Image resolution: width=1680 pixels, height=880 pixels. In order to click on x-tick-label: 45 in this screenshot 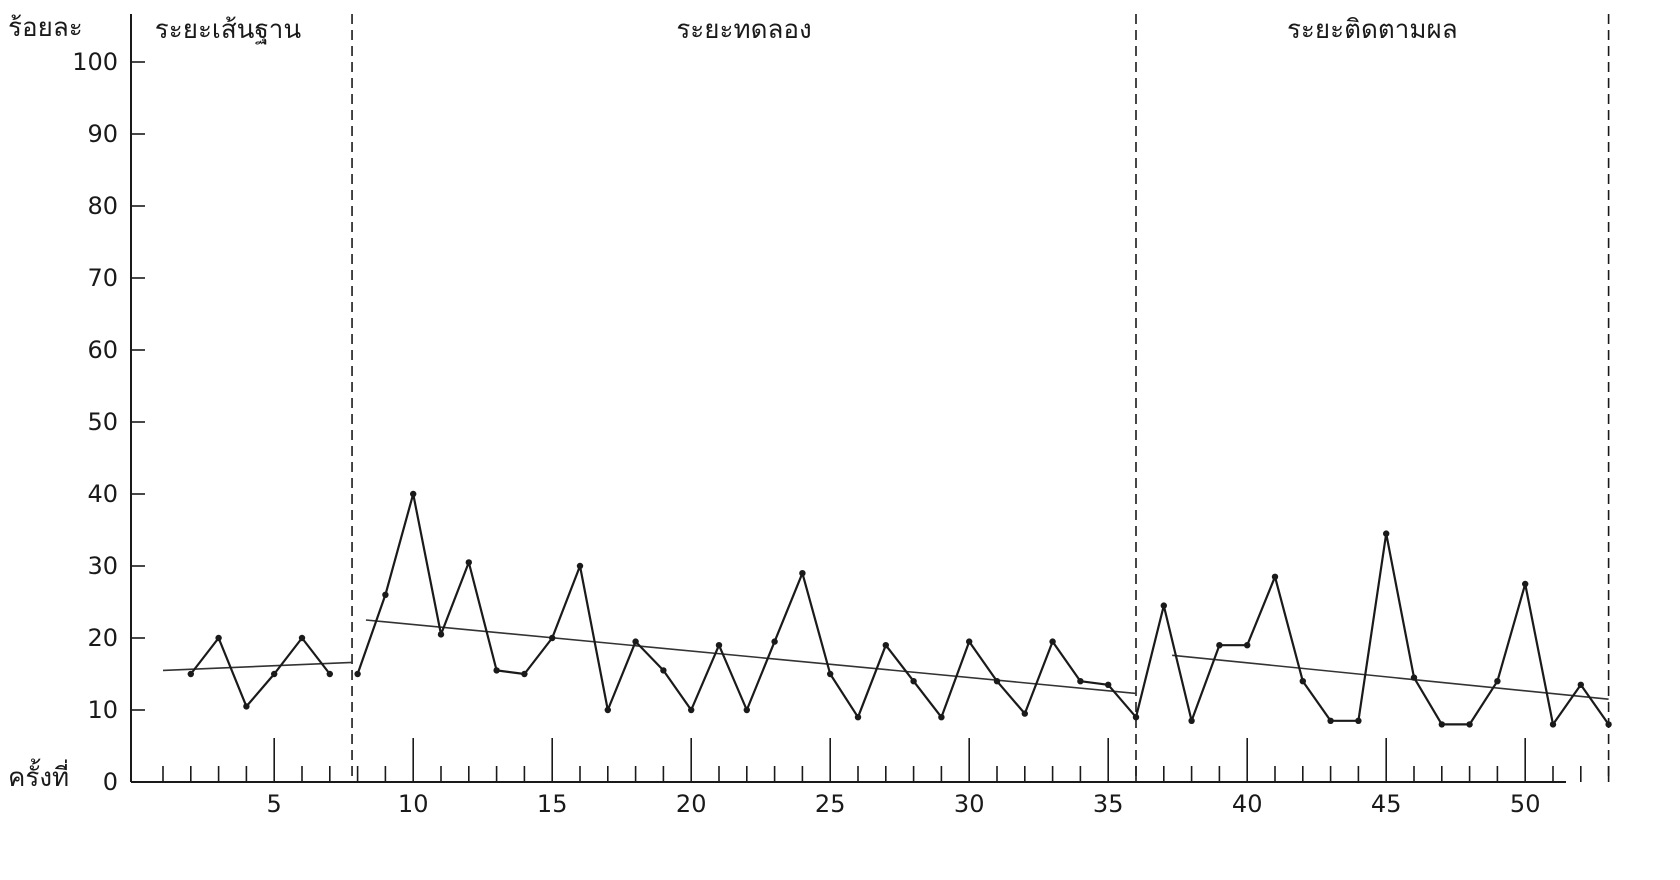, I will do `click(1386, 804)`.